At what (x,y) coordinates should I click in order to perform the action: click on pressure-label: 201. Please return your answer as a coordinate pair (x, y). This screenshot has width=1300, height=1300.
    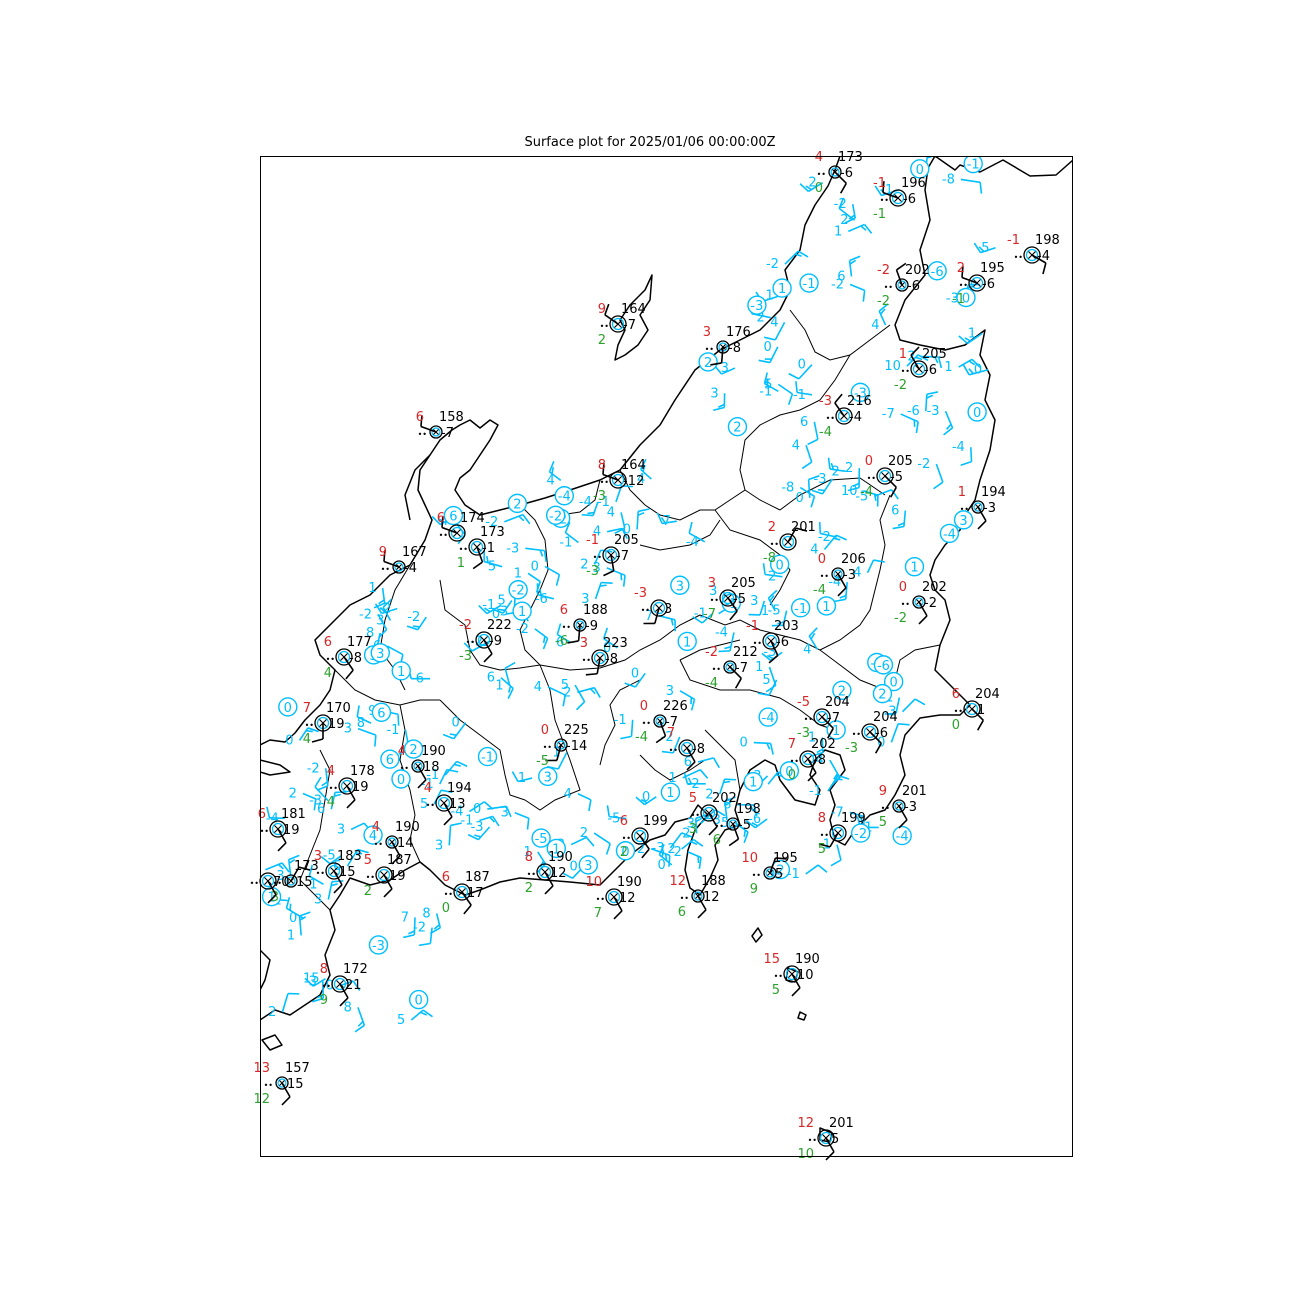
    Looking at the image, I should click on (803, 527).